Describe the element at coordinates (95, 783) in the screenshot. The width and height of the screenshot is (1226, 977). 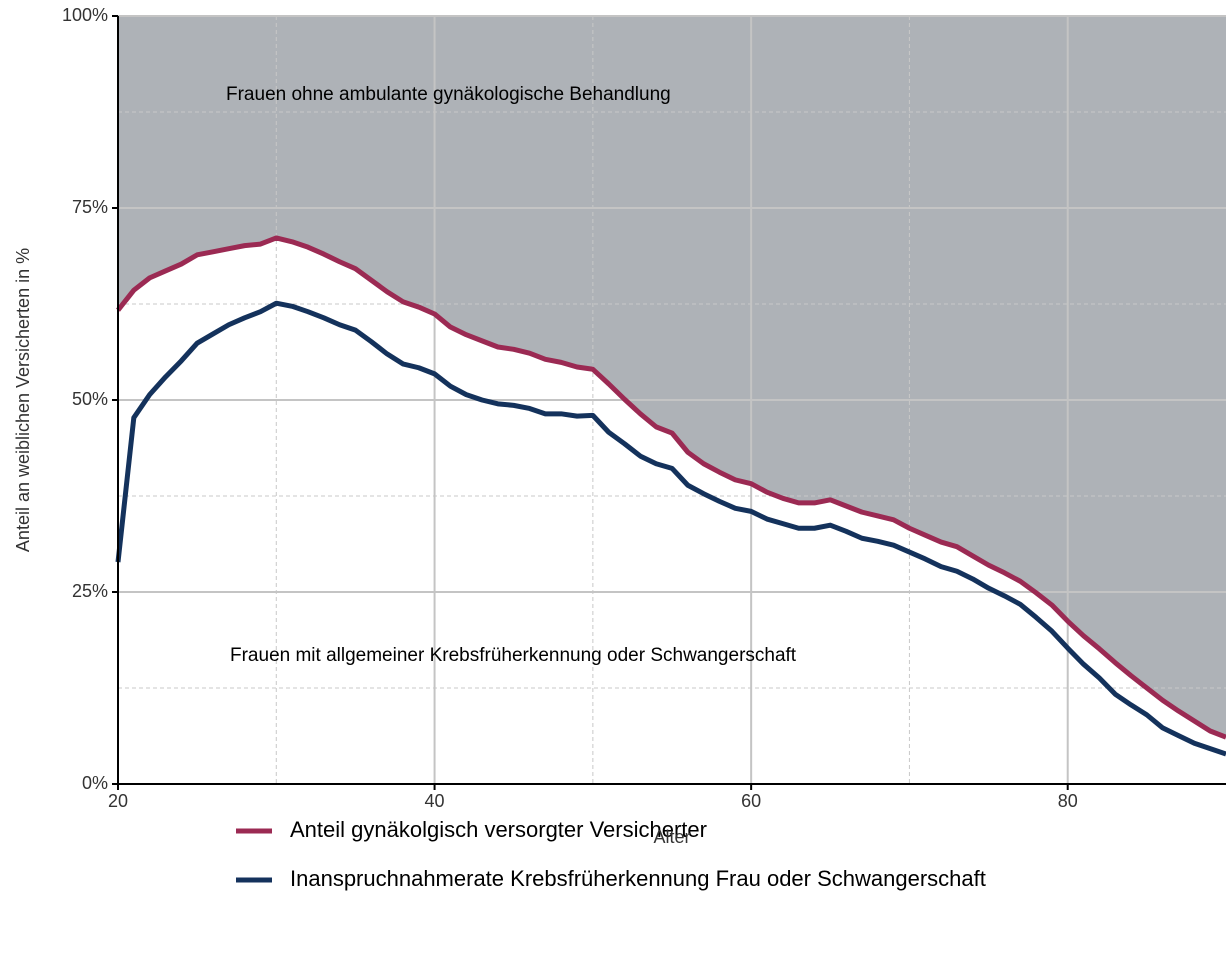
I see `y-tick-label: 0%` at that location.